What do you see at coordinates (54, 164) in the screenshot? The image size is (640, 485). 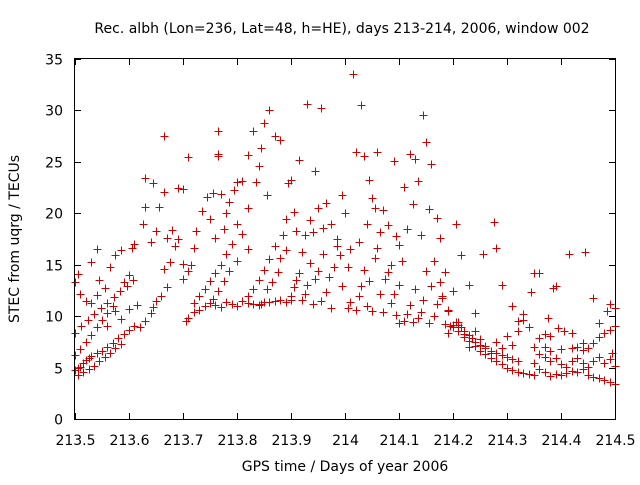 I see `y-tick-label: 25` at bounding box center [54, 164].